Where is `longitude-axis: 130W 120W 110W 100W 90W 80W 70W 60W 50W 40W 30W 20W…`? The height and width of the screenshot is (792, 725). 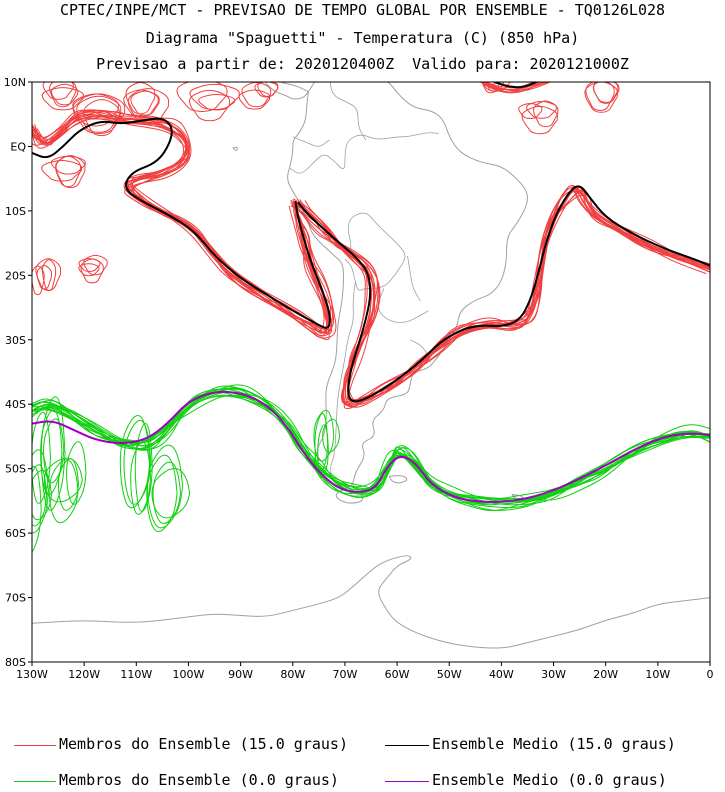
longitude-axis: 130W 120W 110W 100W 90W 80W 70W 60W 50W 40W 30W 20W… is located at coordinates (365, 671).